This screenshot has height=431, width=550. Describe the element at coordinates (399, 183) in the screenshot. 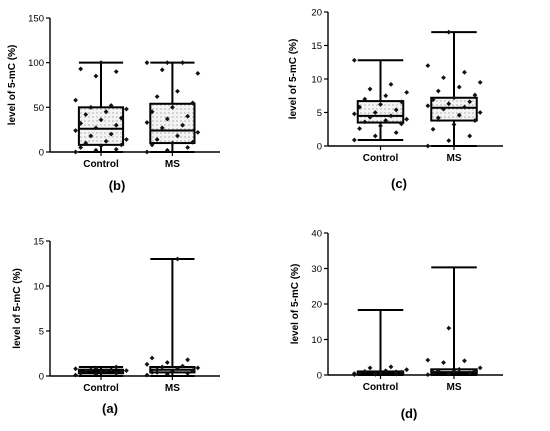

I see `panel-label: (c)` at that location.